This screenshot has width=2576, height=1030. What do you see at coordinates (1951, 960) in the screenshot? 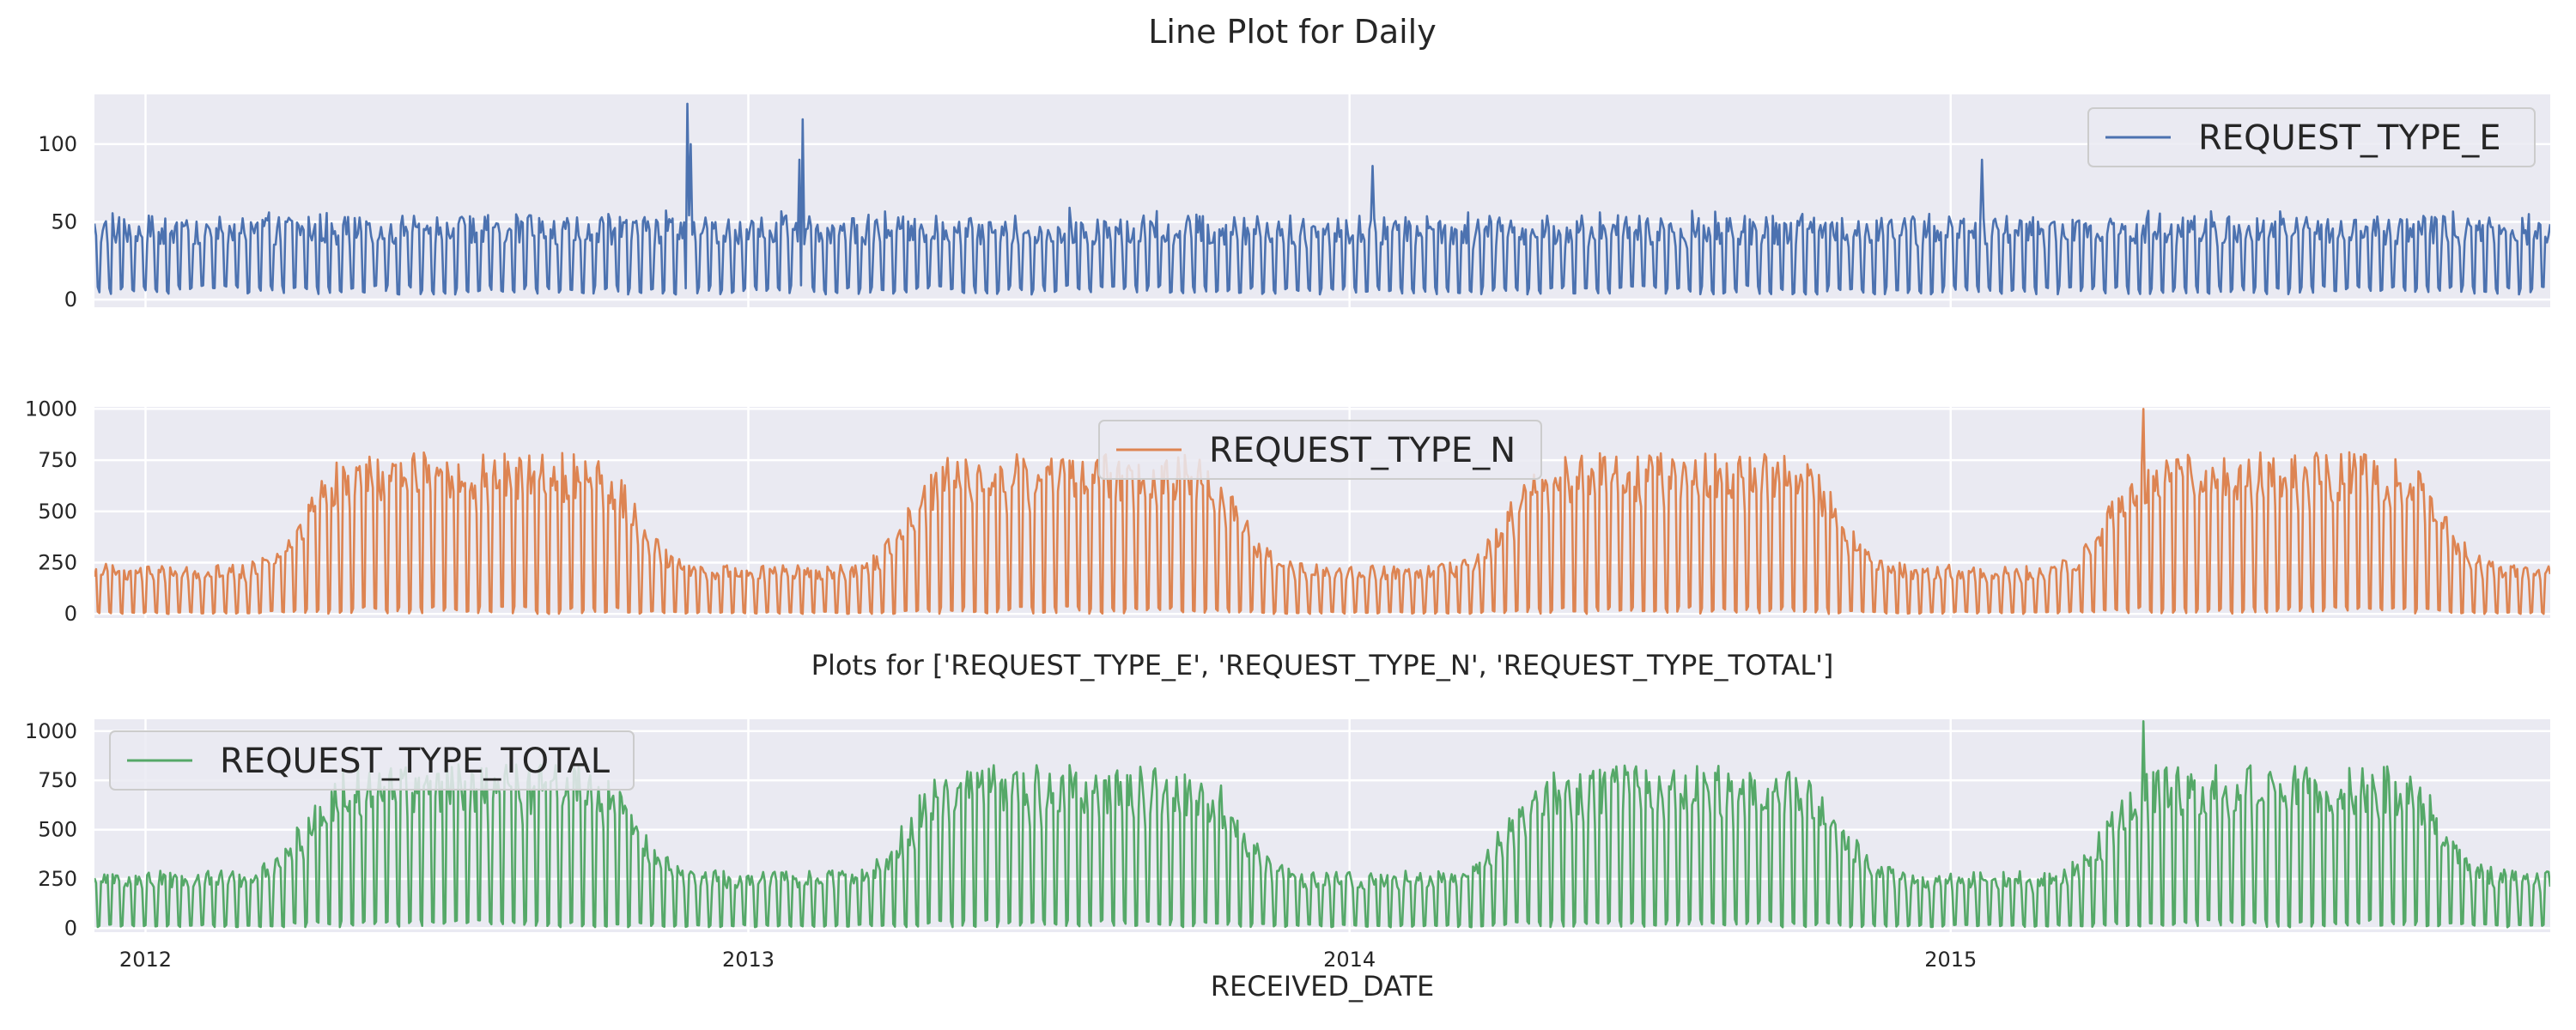
I see `x-tick-label: 2015` at bounding box center [1951, 960].